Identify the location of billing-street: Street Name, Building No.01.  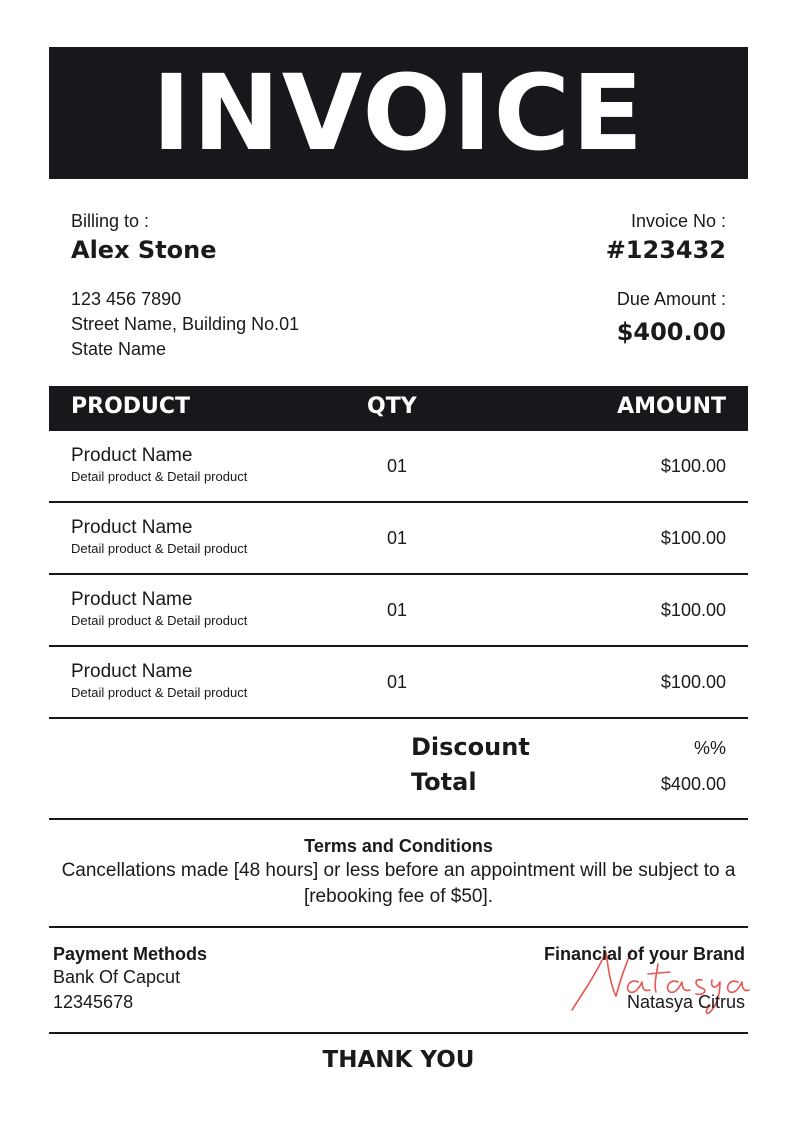
(185, 324).